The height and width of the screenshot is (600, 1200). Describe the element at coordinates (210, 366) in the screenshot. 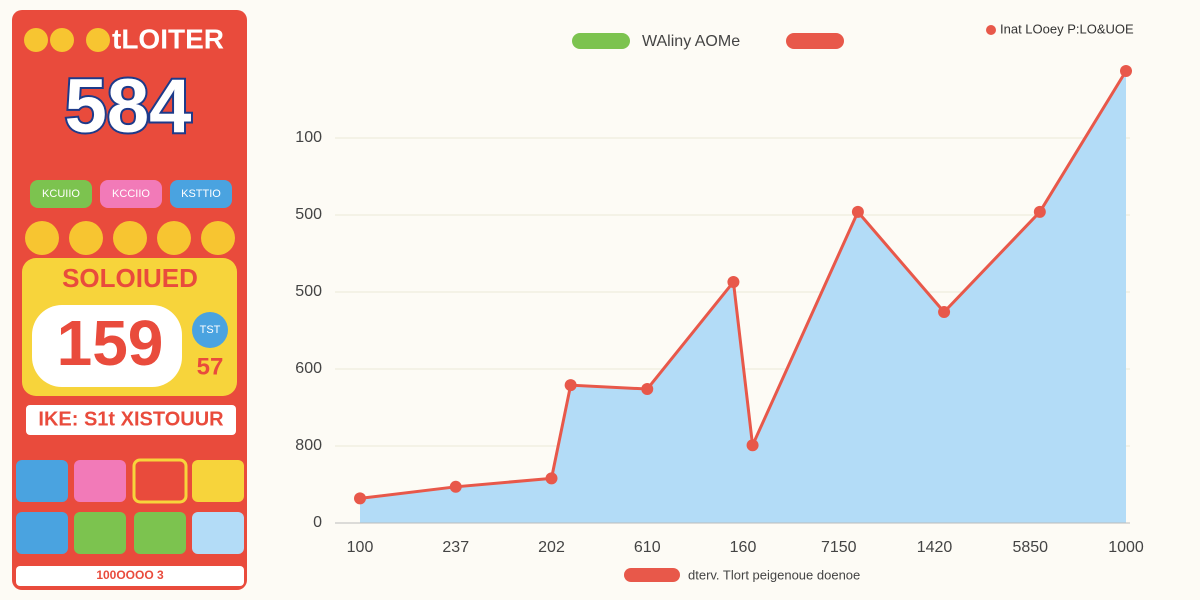

I see `price-small: 57` at that location.